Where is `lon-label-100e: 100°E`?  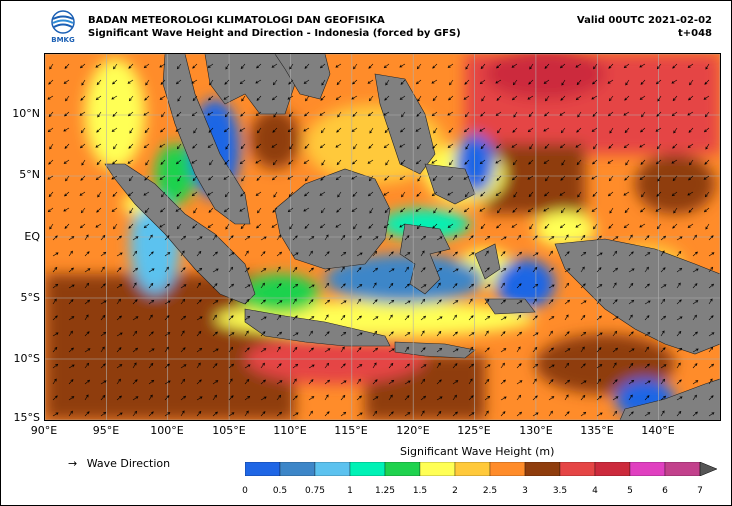 lon-label-100e: 100°E is located at coordinates (167, 430).